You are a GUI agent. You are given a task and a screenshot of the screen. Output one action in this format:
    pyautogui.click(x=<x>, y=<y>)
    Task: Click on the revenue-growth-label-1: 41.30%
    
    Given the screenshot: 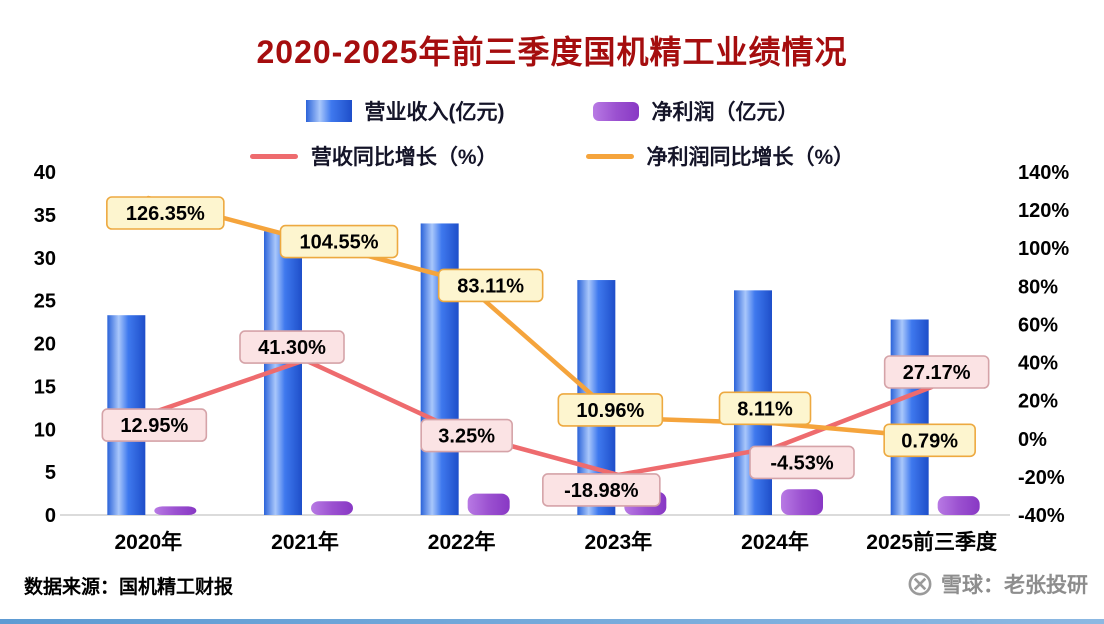 What is the action you would take?
    pyautogui.click(x=292, y=348)
    